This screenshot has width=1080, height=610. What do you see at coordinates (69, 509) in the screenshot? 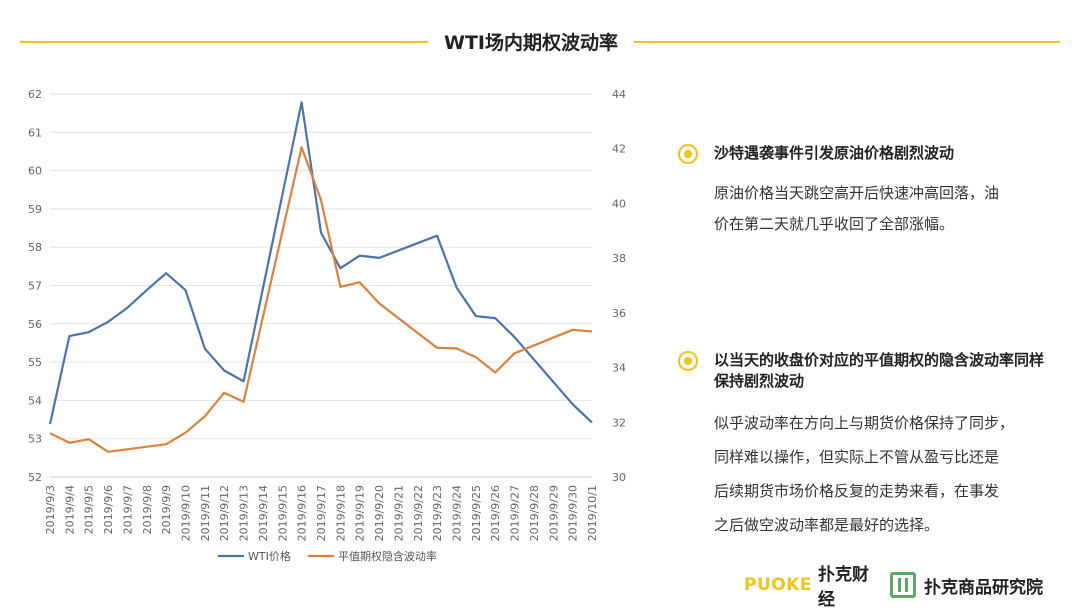
I see `x-tick-label: 2019/9/4` at bounding box center [69, 509].